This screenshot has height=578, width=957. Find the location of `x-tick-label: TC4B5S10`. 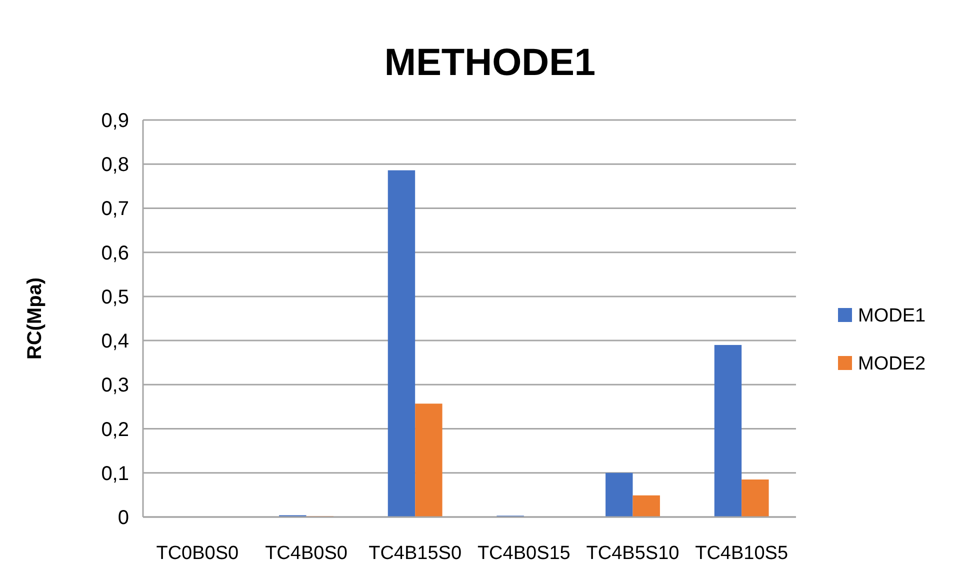

x-tick-label: TC4B5S10 is located at coordinates (633, 553).